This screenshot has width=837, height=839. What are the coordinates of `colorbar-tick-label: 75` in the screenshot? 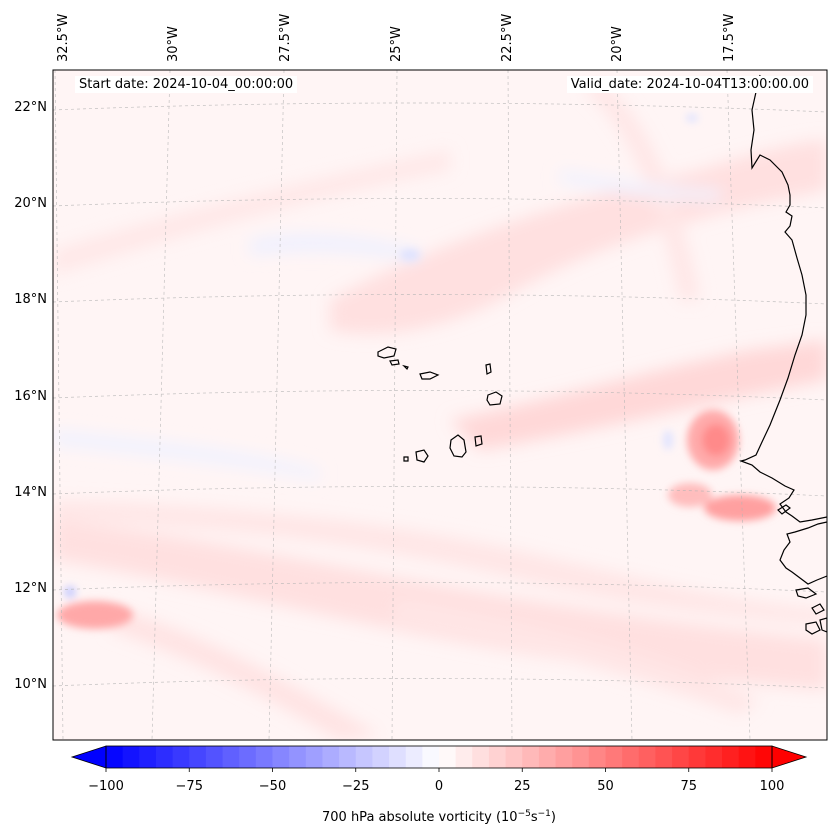 It's located at (688, 786).